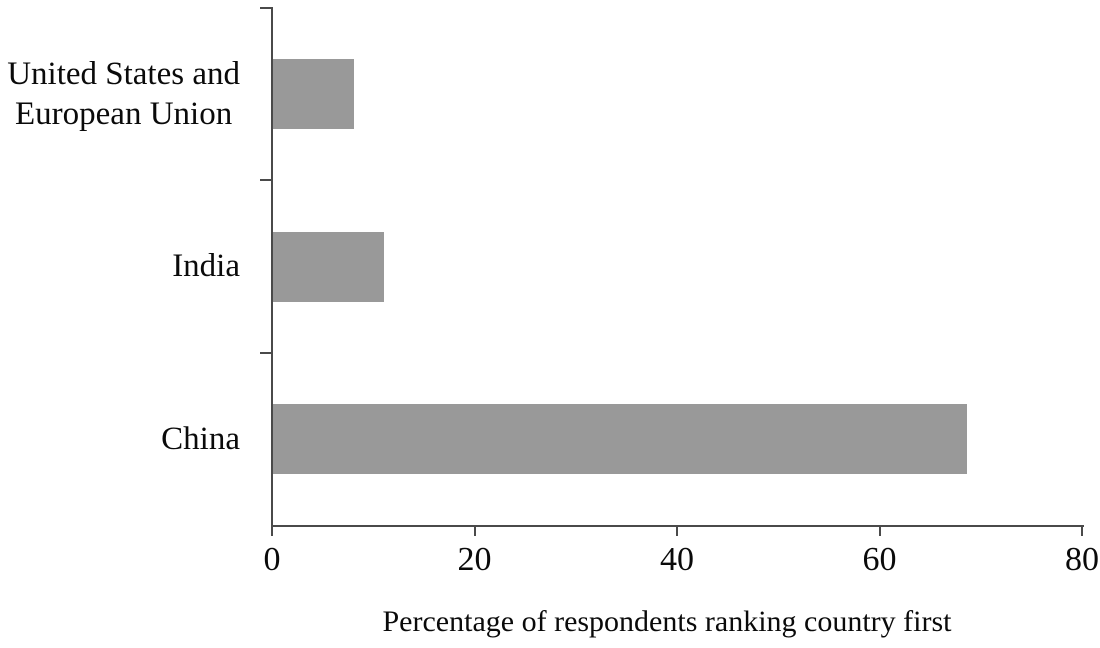  I want to click on x-axis-tick-label: 40, so click(677, 559).